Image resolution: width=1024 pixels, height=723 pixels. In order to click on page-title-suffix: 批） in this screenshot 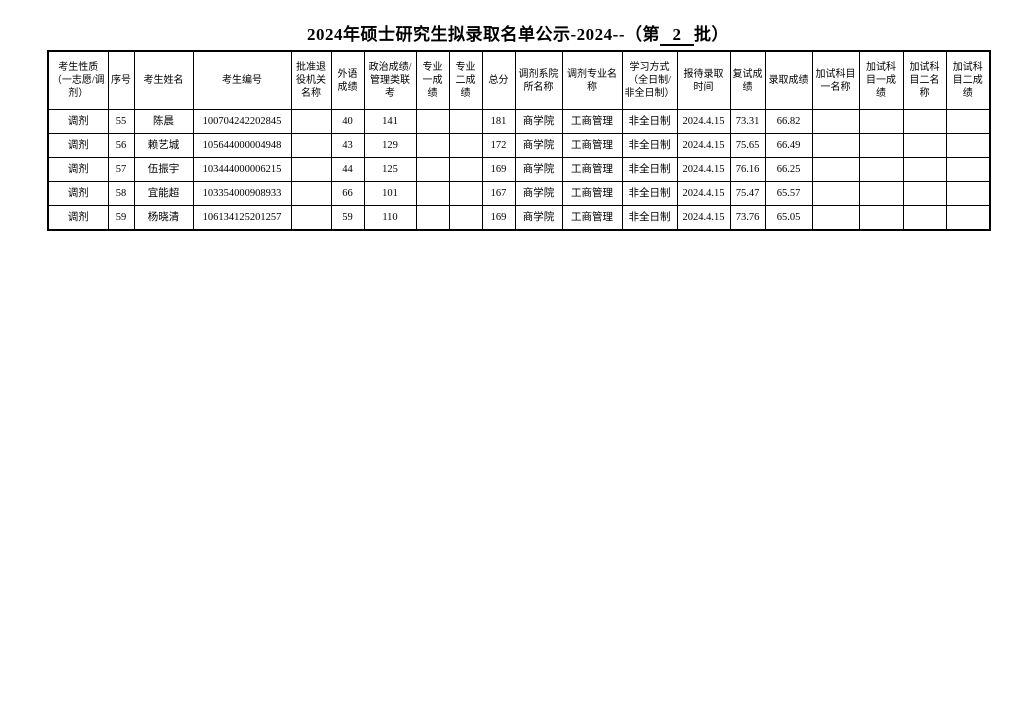, I will do `click(711, 34)`.